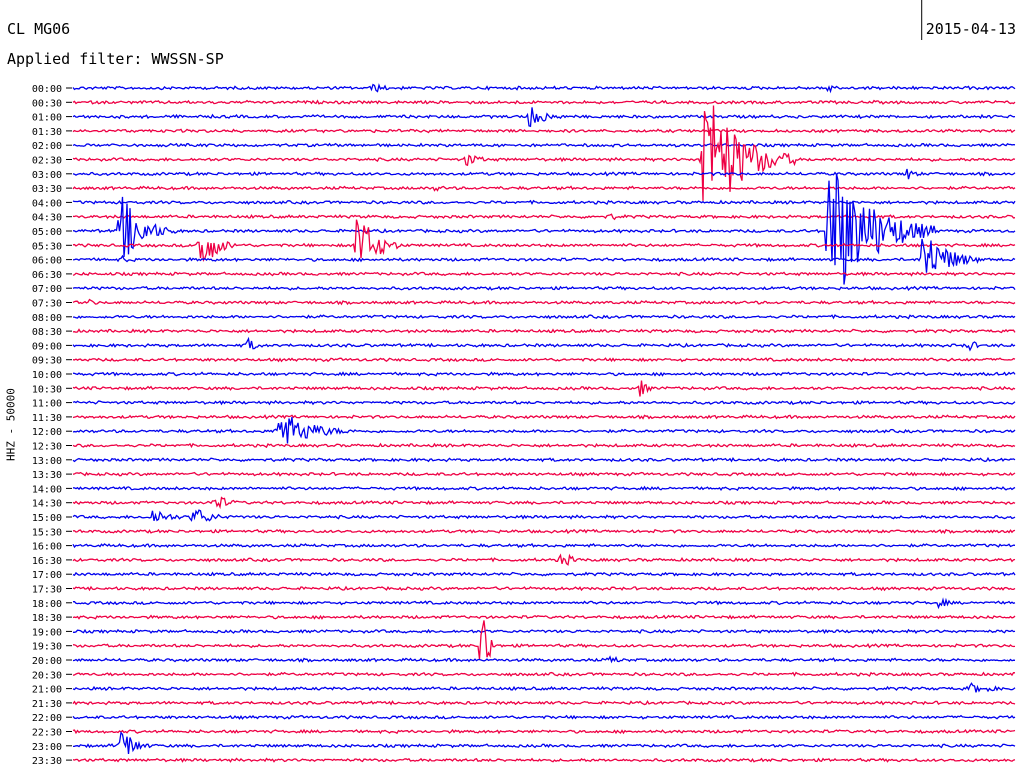 This screenshot has width=1024, height=780. Describe the element at coordinates (47, 518) in the screenshot. I see `row-time-label: 15:00` at that location.